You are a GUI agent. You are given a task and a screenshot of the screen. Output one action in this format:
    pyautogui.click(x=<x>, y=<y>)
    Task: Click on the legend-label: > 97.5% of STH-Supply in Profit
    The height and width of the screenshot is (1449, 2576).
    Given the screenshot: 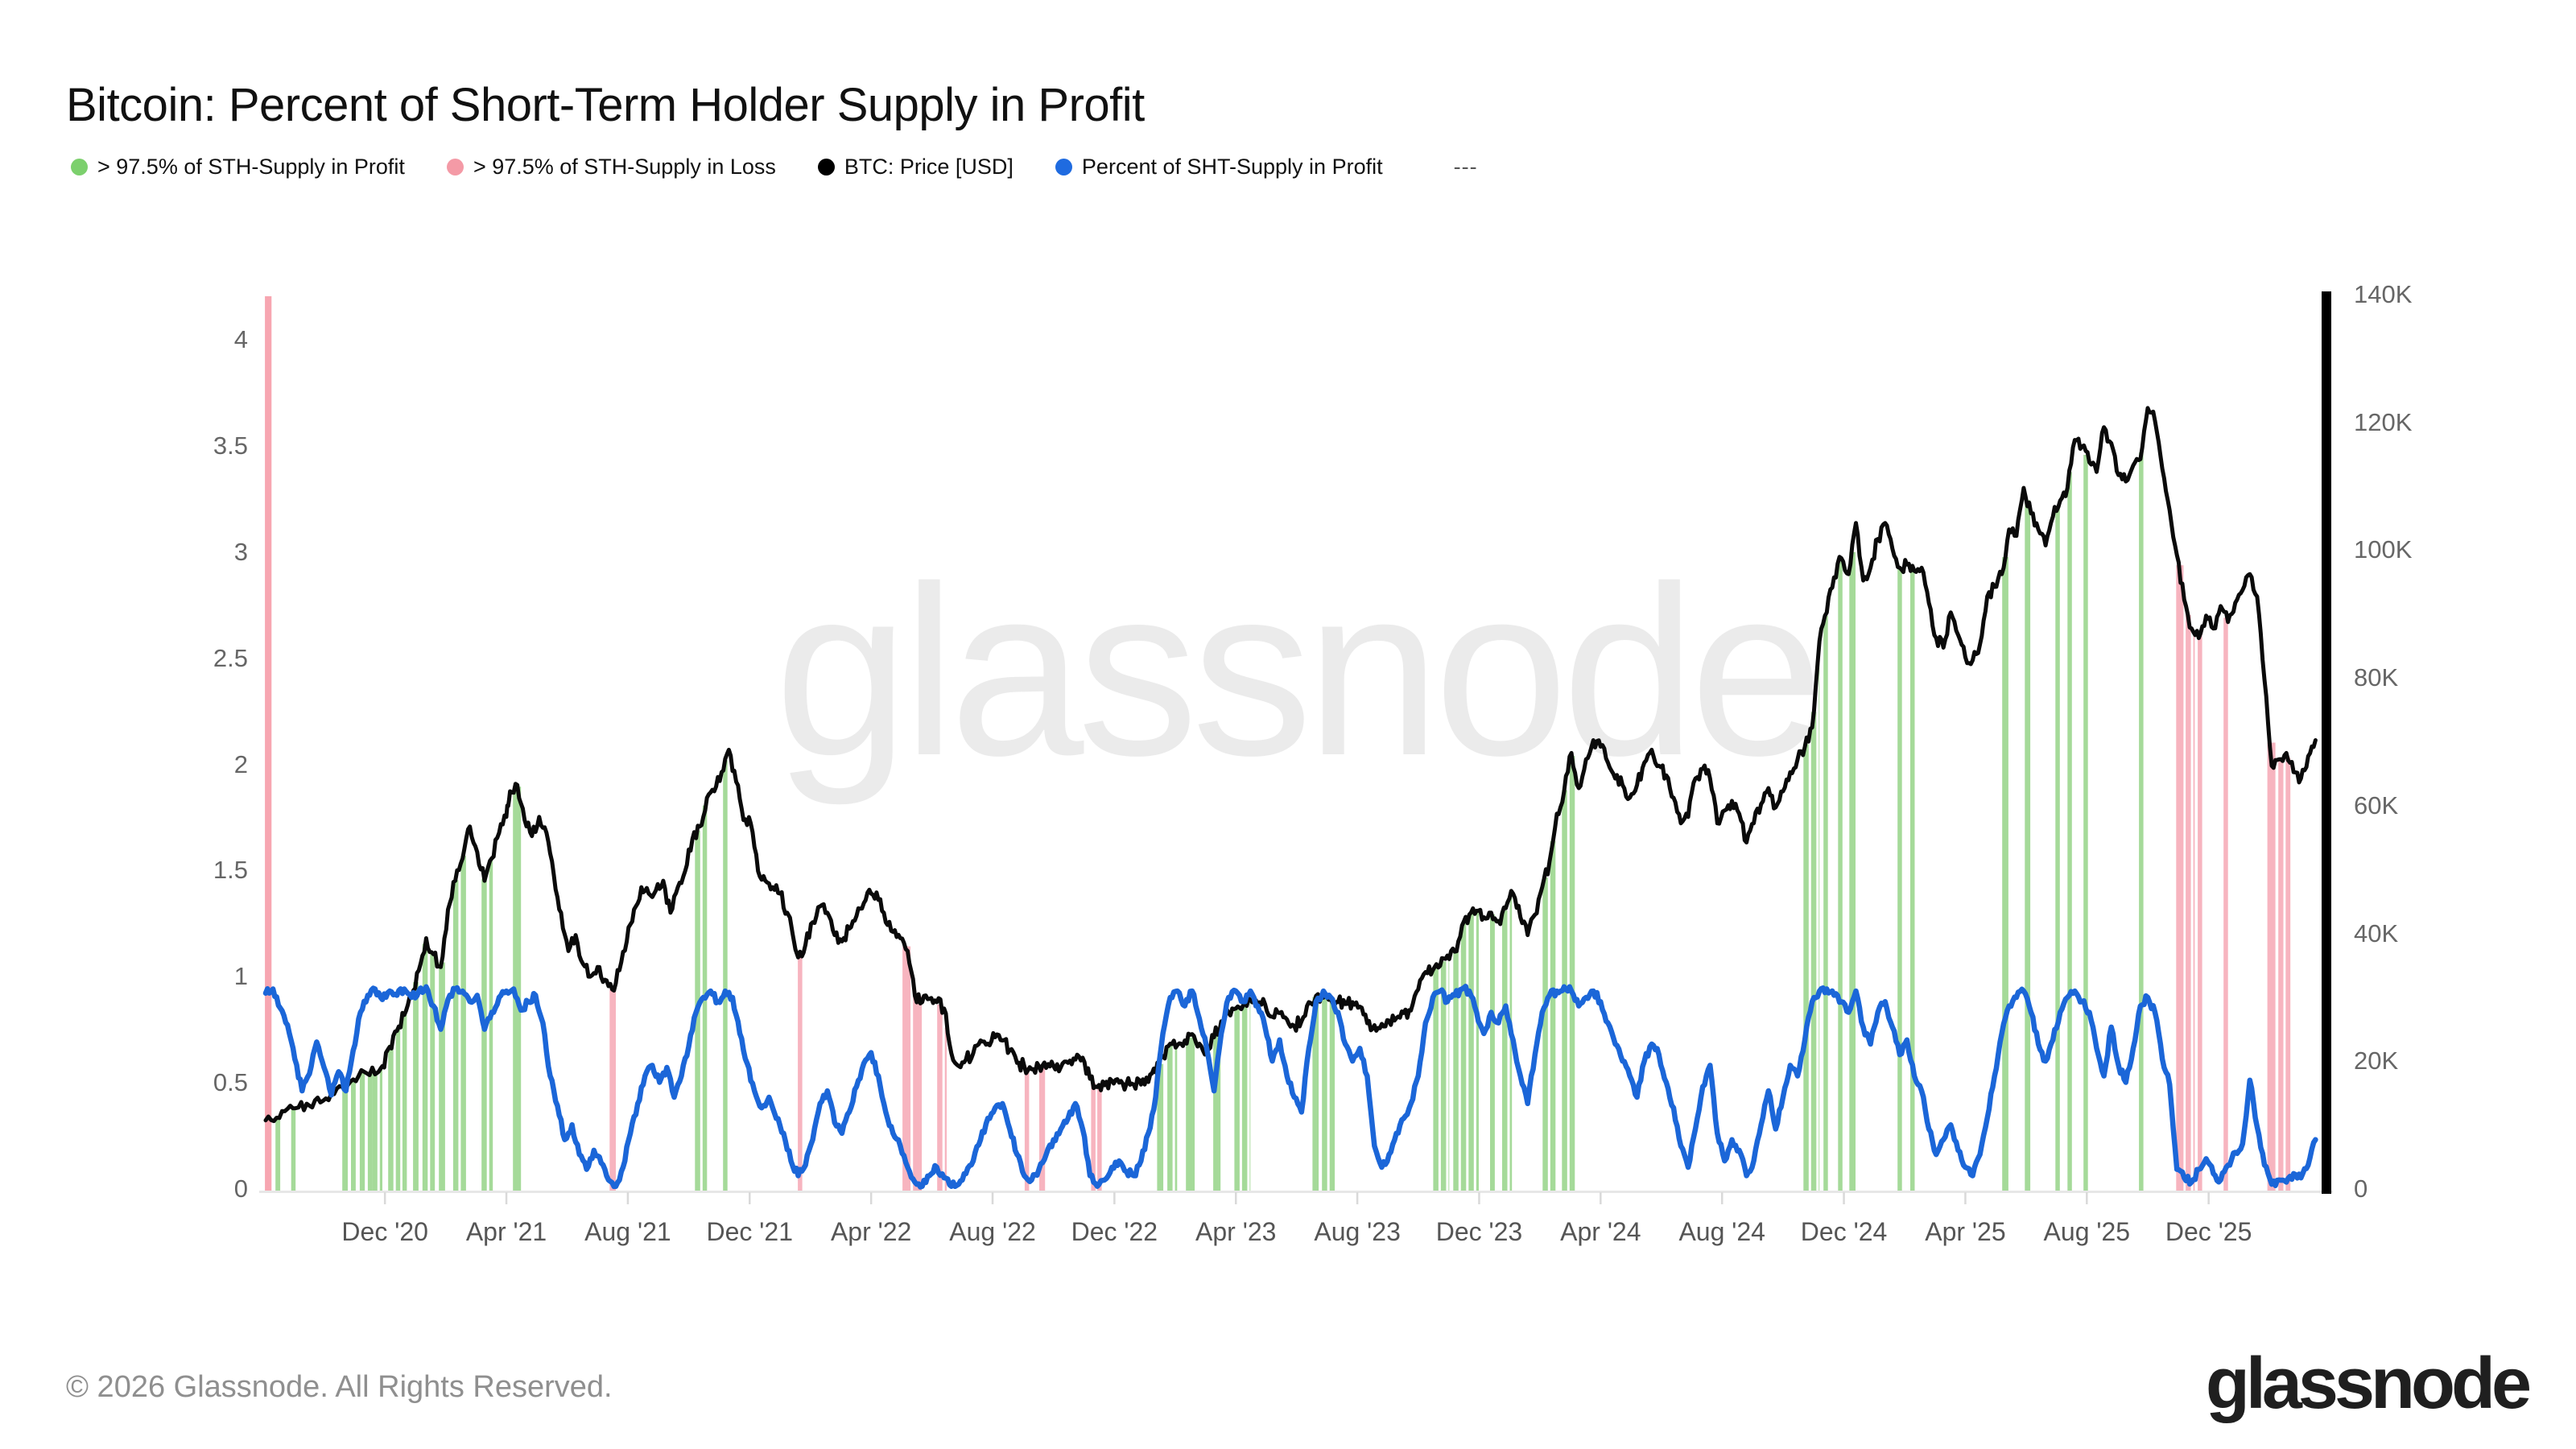 What is the action you would take?
    pyautogui.click(x=251, y=167)
    